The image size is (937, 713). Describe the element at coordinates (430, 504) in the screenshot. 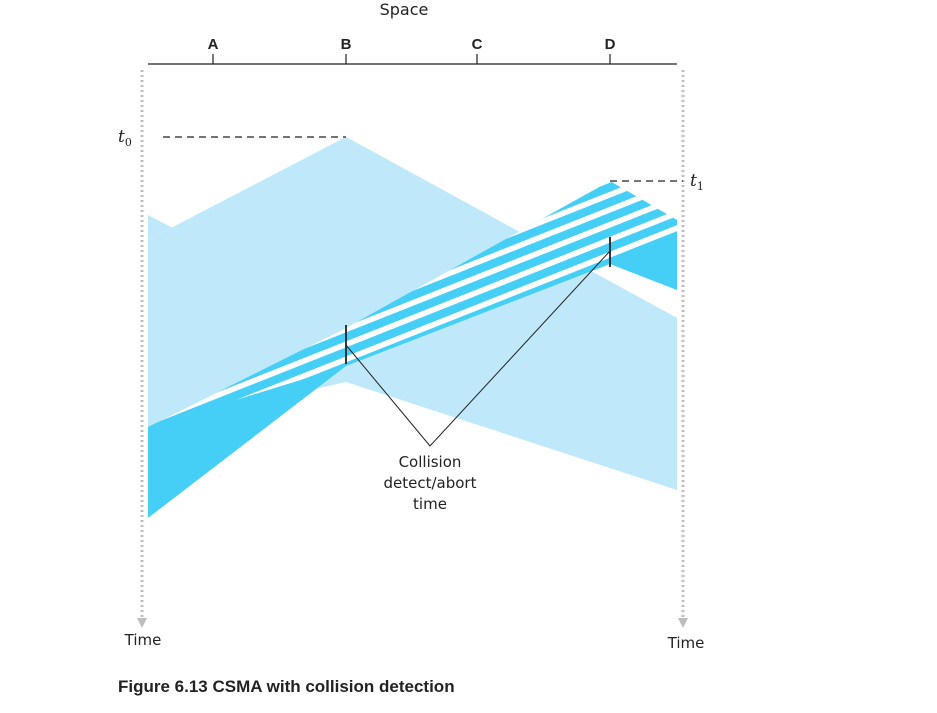

I see `collision-callout-line-3: time` at that location.